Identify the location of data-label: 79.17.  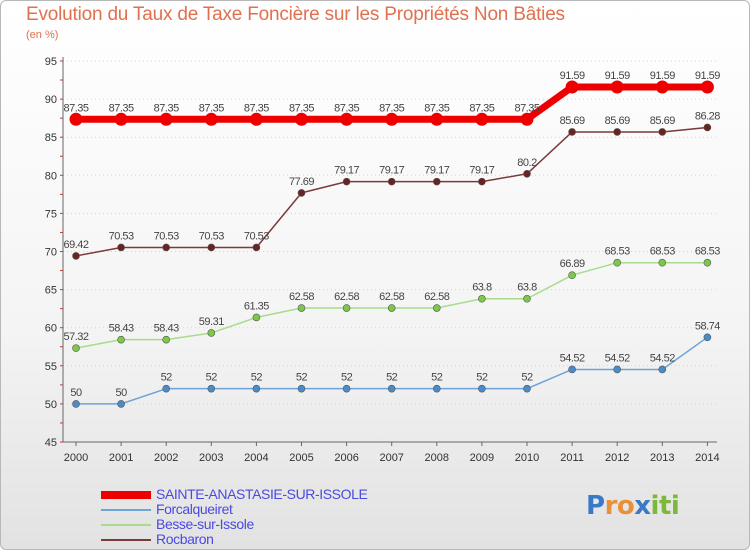
(436, 171).